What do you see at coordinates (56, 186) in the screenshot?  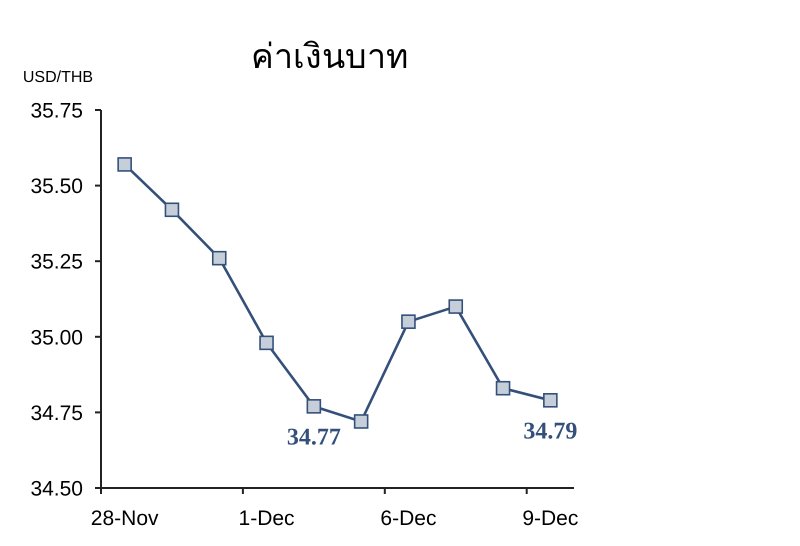 I see `y-tick-label: 35.50` at bounding box center [56, 186].